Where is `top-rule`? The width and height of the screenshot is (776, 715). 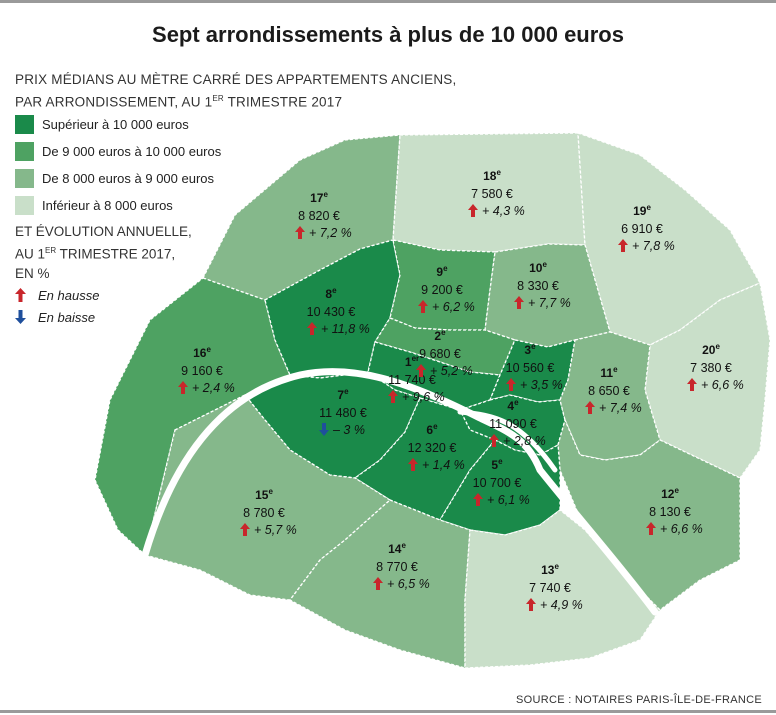 top-rule is located at coordinates (388, 1).